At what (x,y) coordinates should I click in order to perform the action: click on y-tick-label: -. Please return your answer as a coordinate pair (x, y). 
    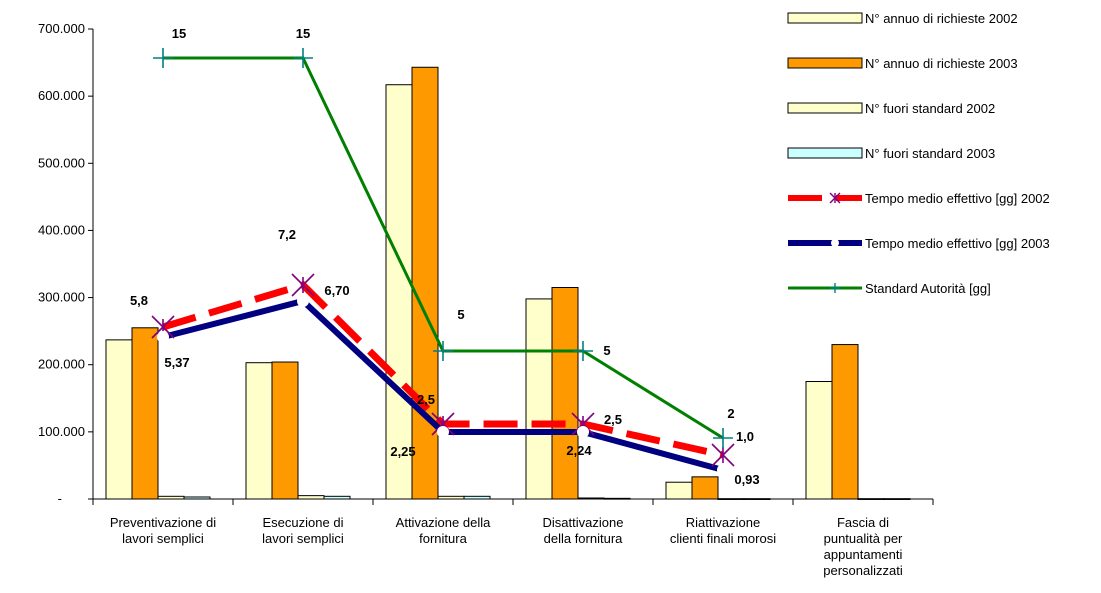
    Looking at the image, I should click on (60, 498).